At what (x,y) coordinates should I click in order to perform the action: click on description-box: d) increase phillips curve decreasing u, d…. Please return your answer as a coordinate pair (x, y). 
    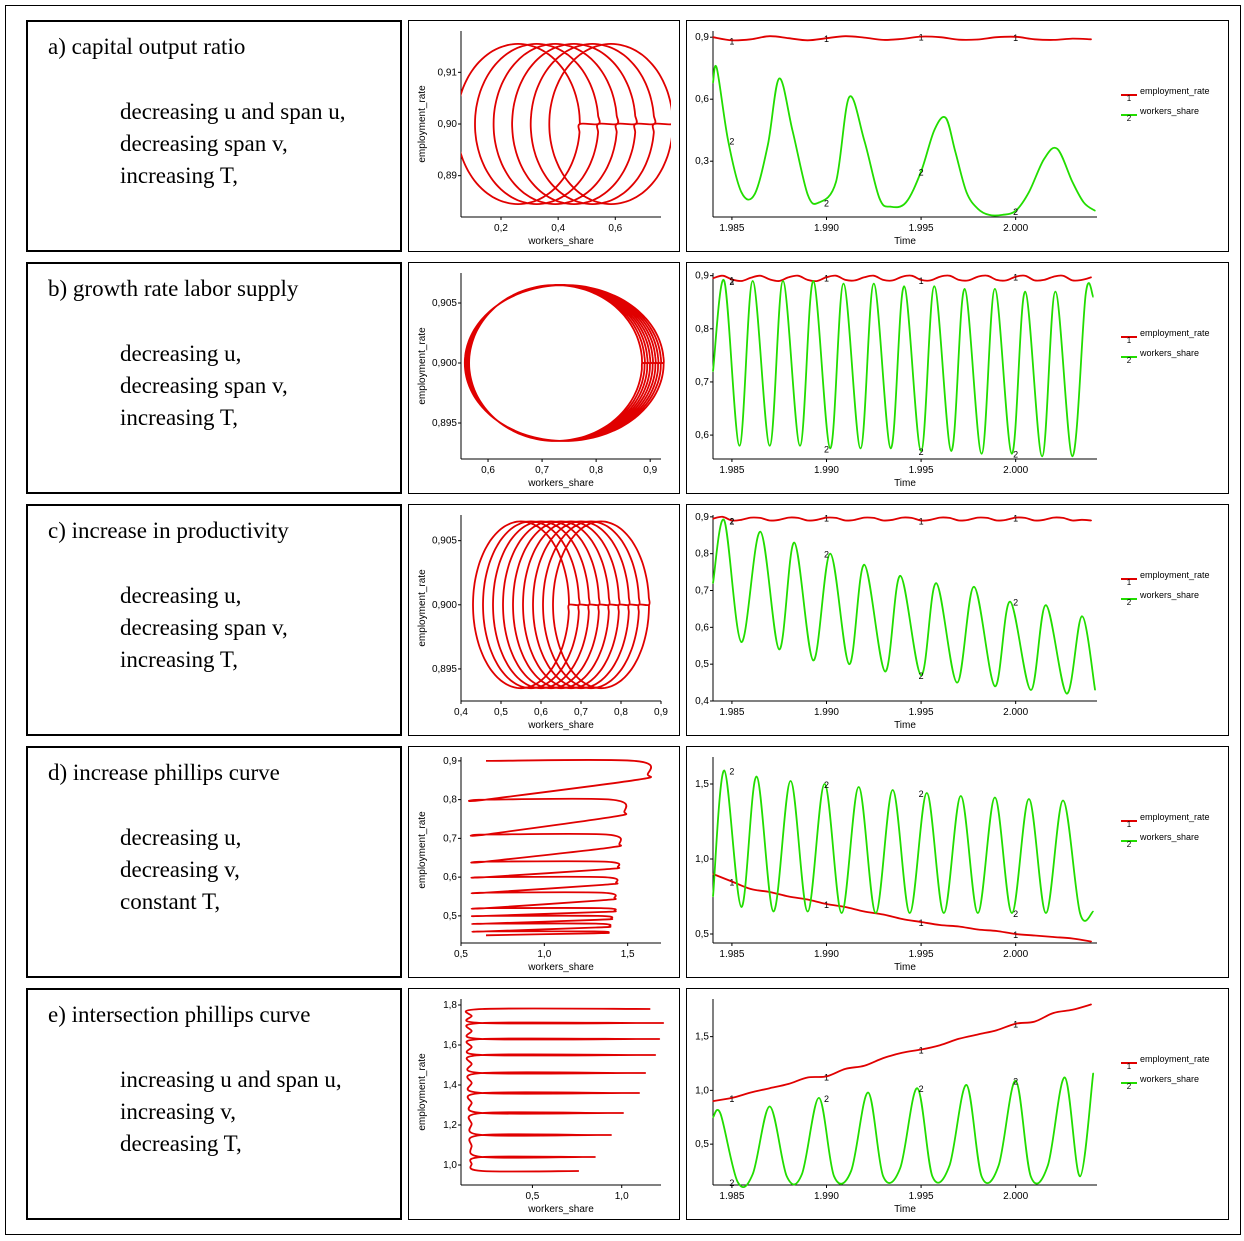
    Looking at the image, I should click on (214, 862).